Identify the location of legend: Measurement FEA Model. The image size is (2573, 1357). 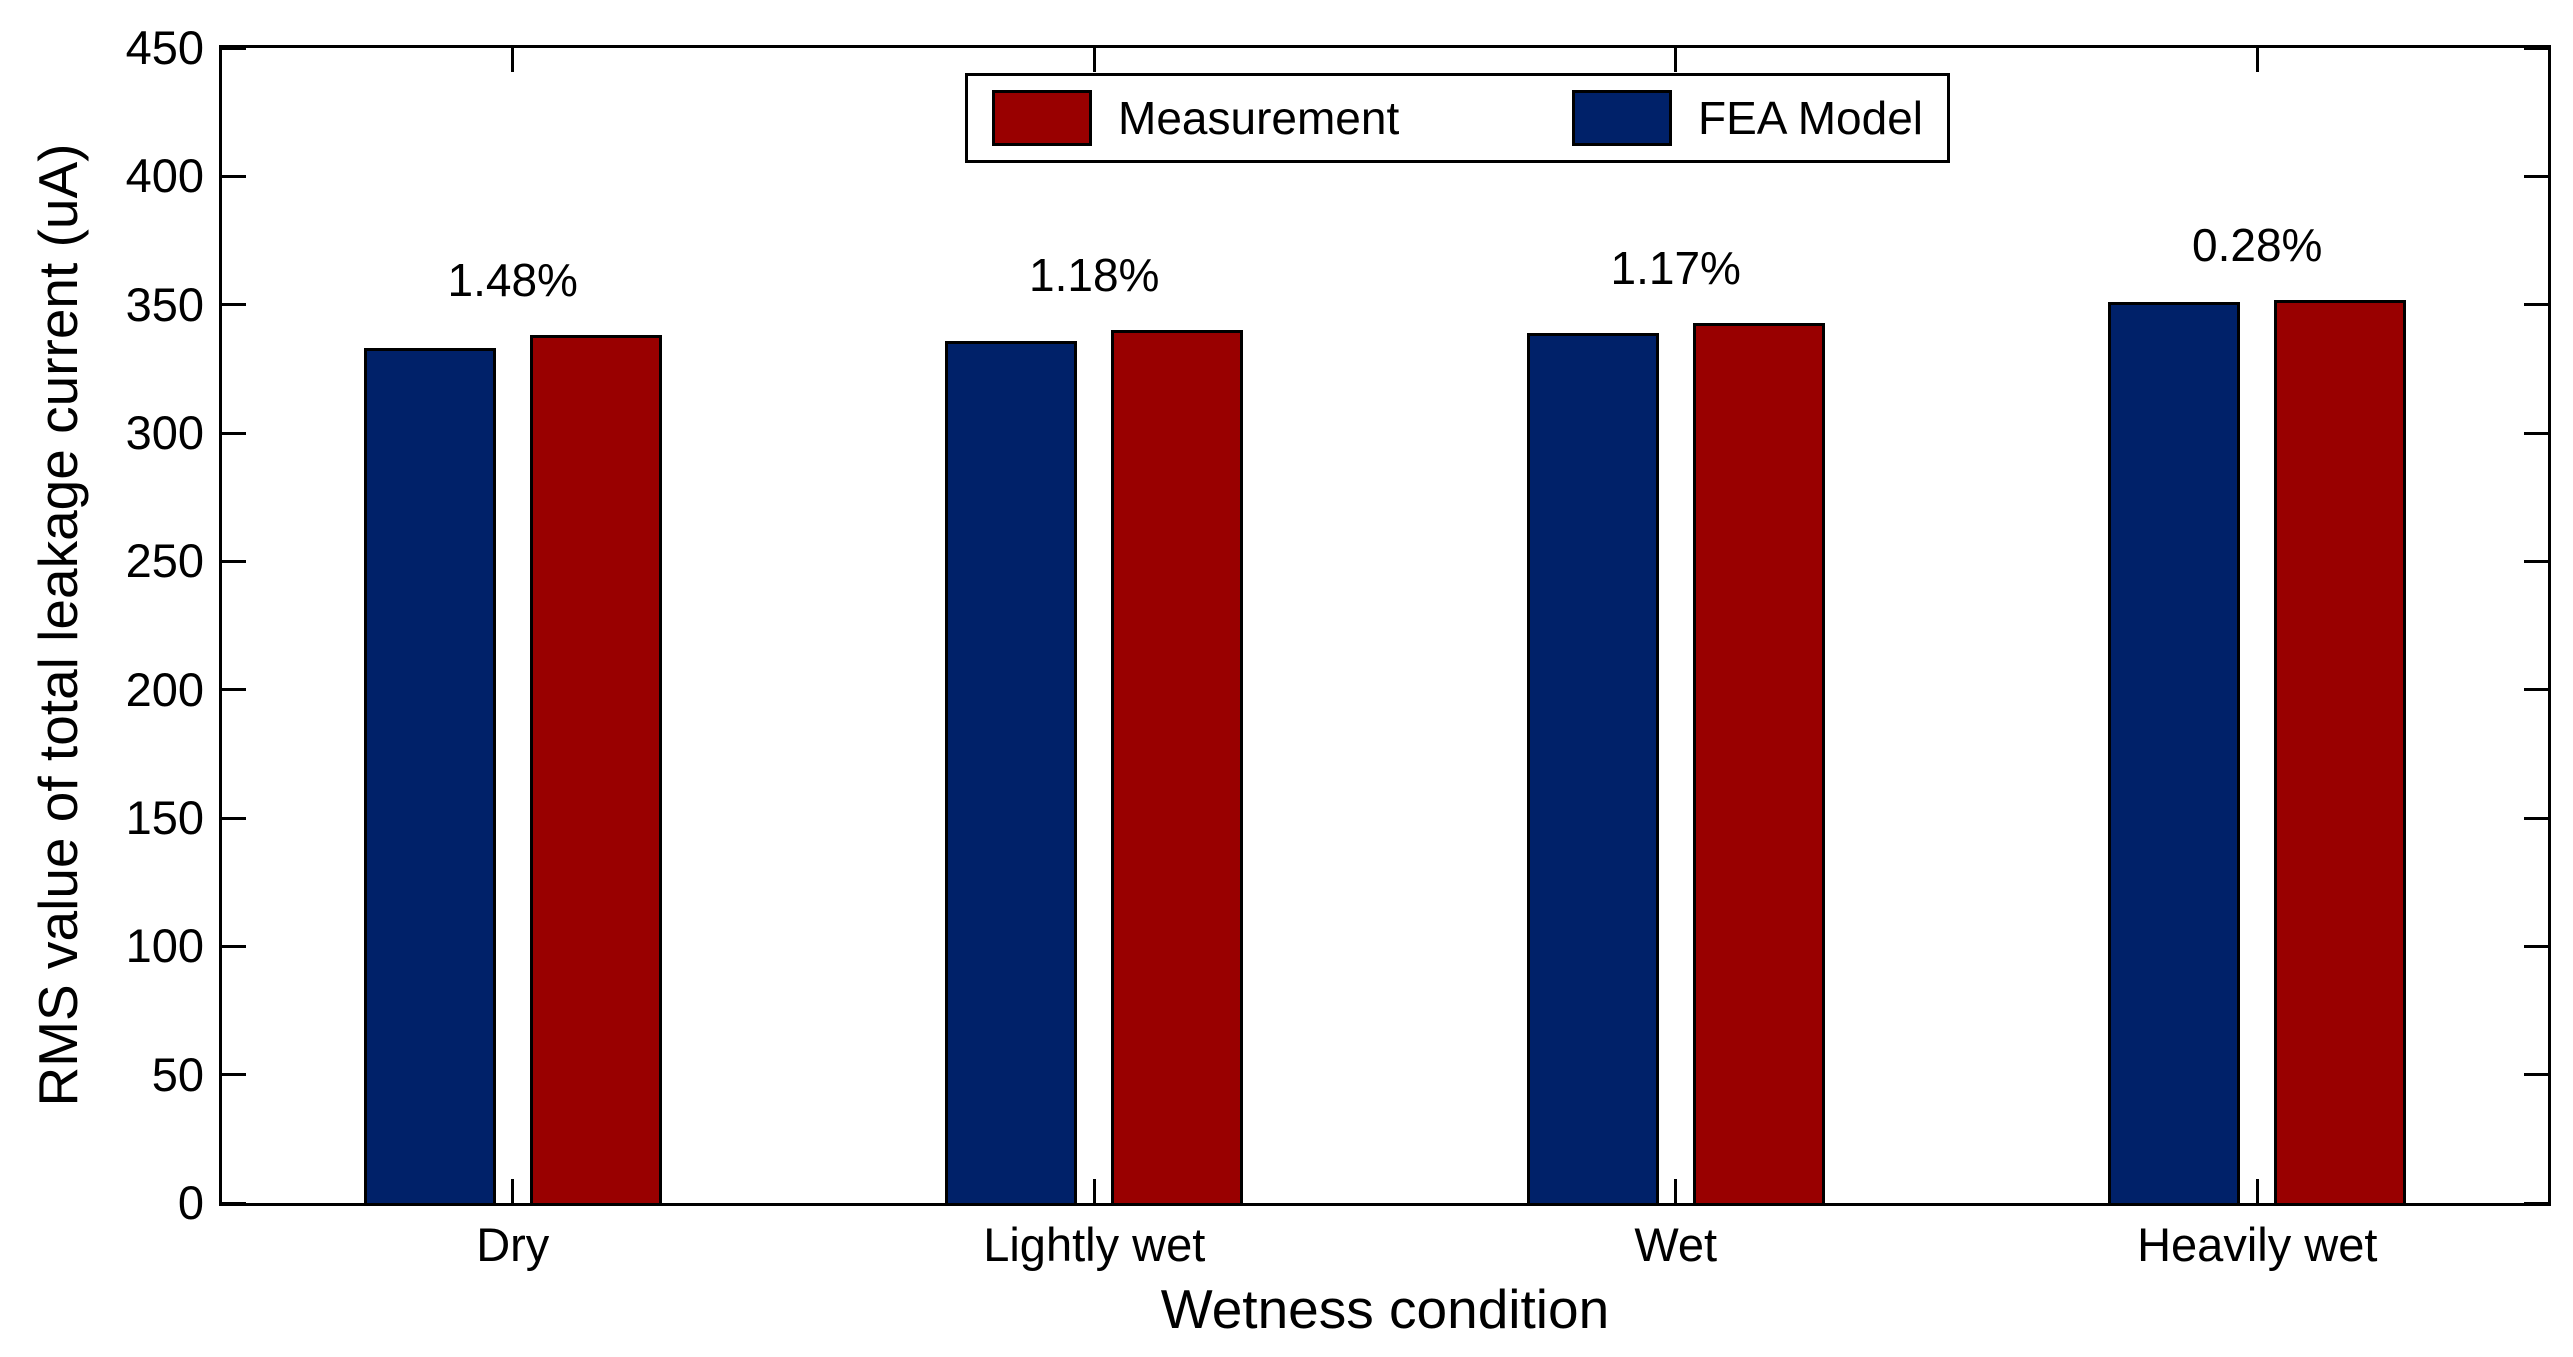
(1457, 118).